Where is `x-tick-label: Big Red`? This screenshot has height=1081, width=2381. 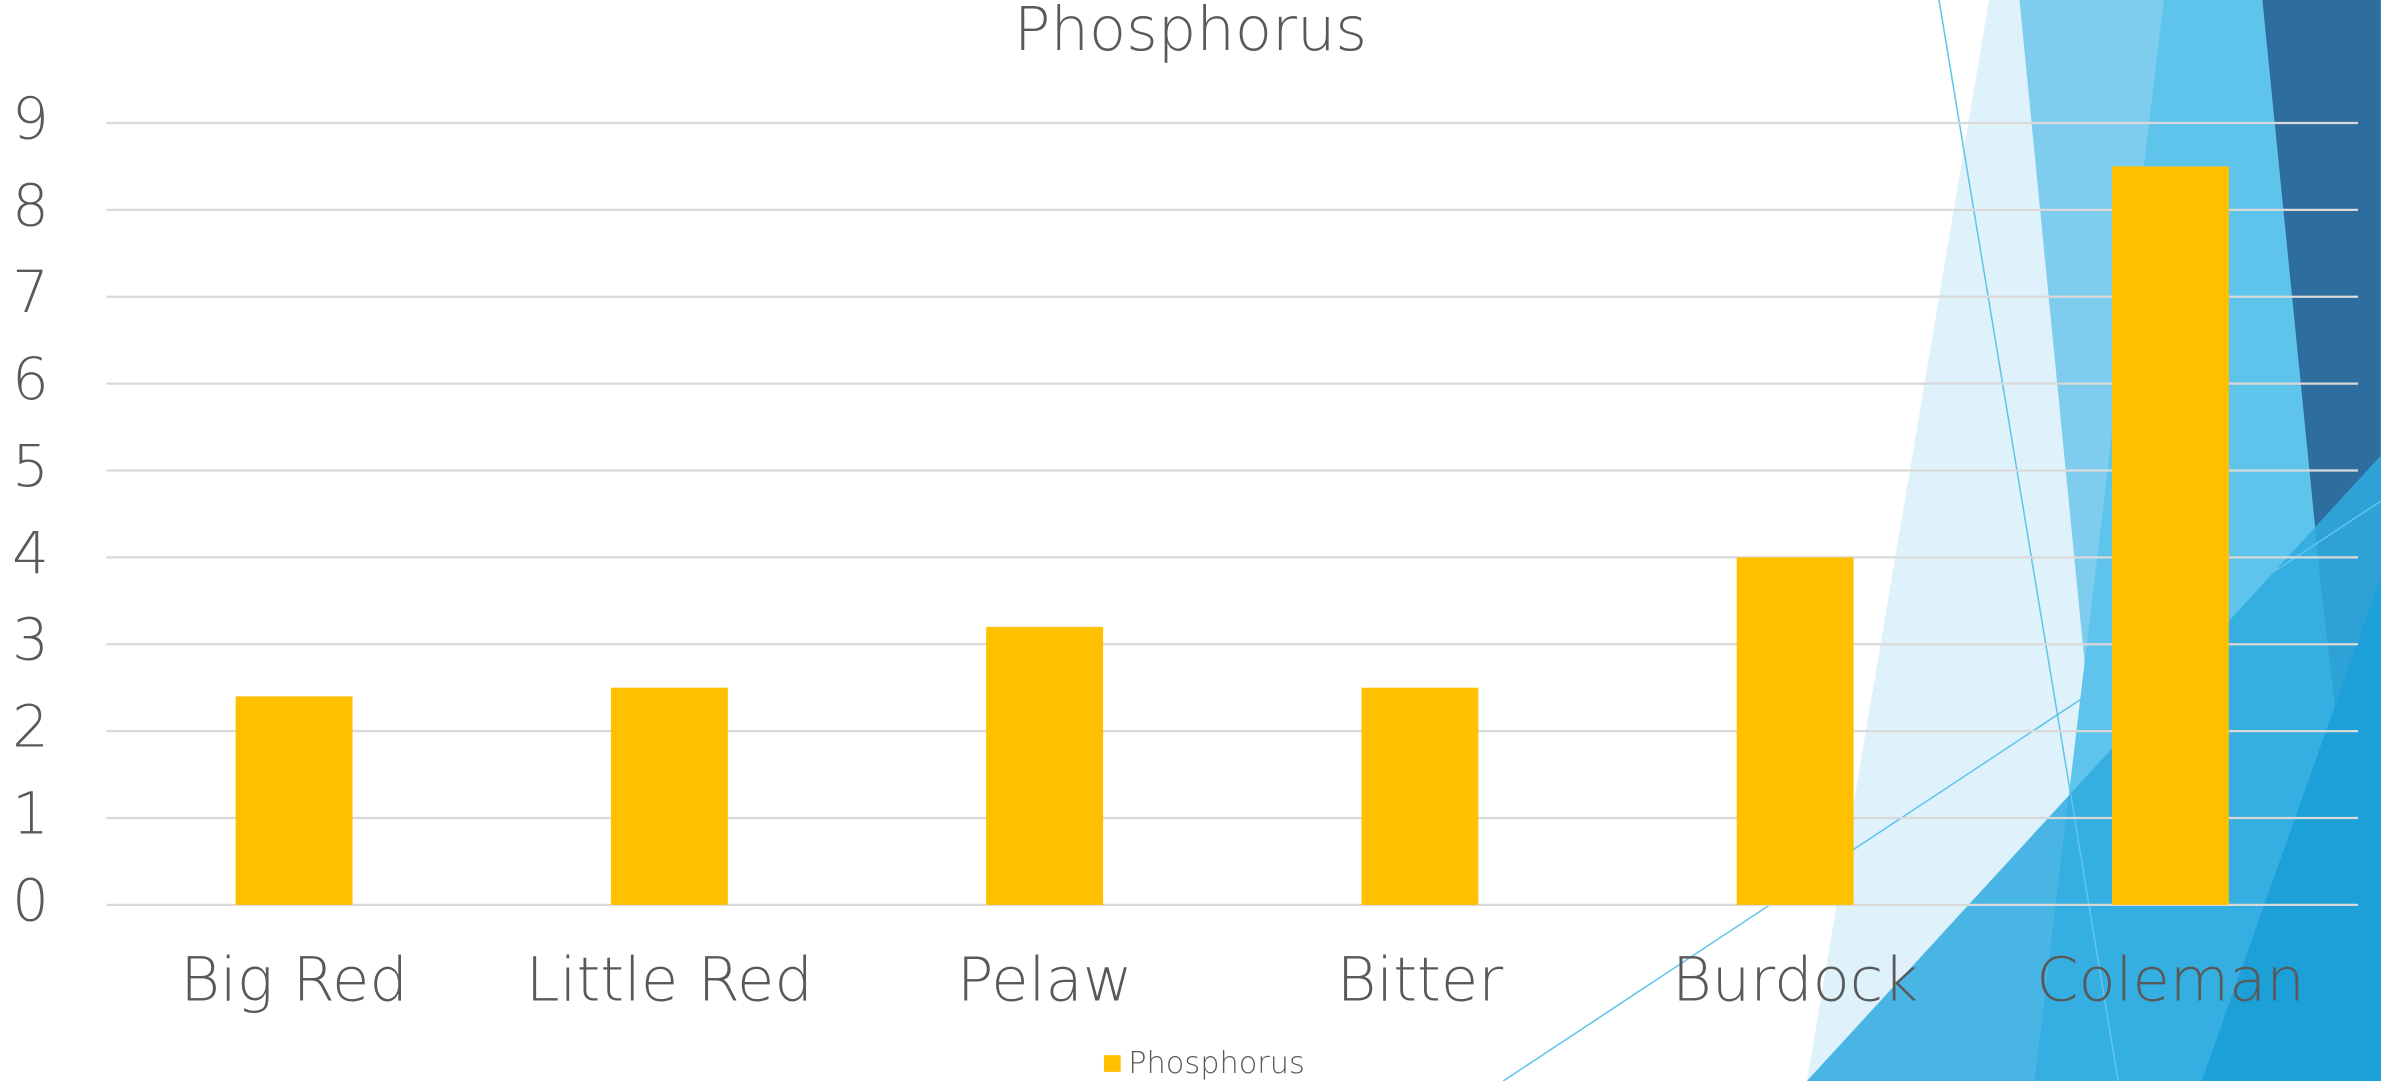 x-tick-label: Big Red is located at coordinates (294, 980).